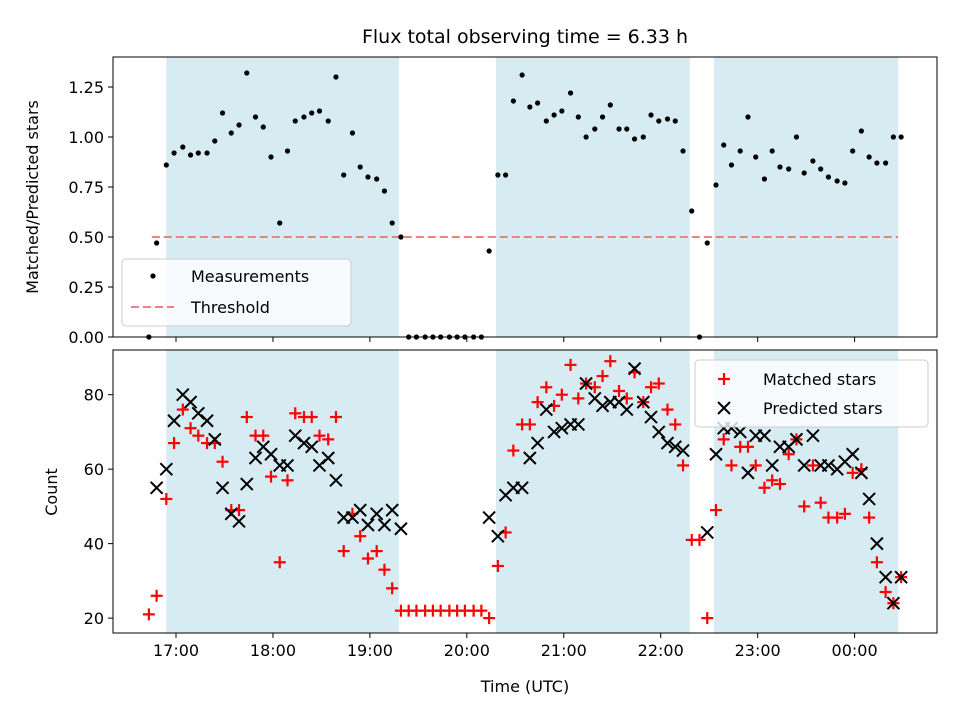 The height and width of the screenshot is (720, 960). I want to click on ratio-ytick-label-3: 0.75, so click(86, 187).